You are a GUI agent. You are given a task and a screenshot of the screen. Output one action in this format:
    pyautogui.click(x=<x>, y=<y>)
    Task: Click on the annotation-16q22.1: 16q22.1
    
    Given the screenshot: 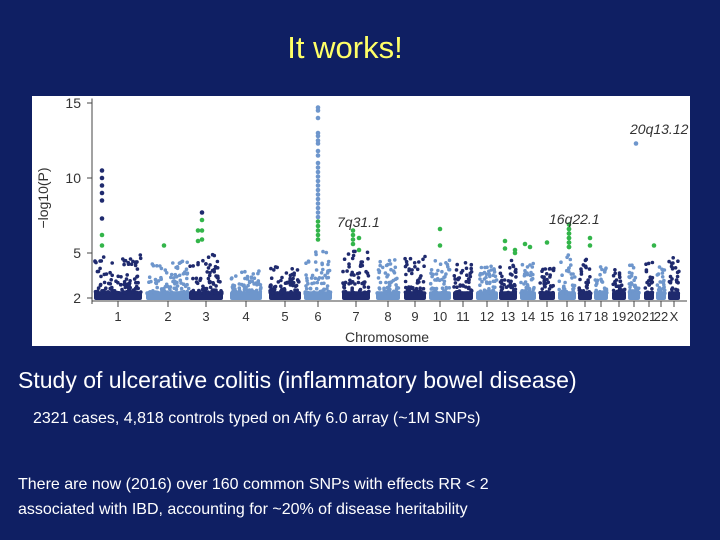 What is the action you would take?
    pyautogui.click(x=574, y=219)
    